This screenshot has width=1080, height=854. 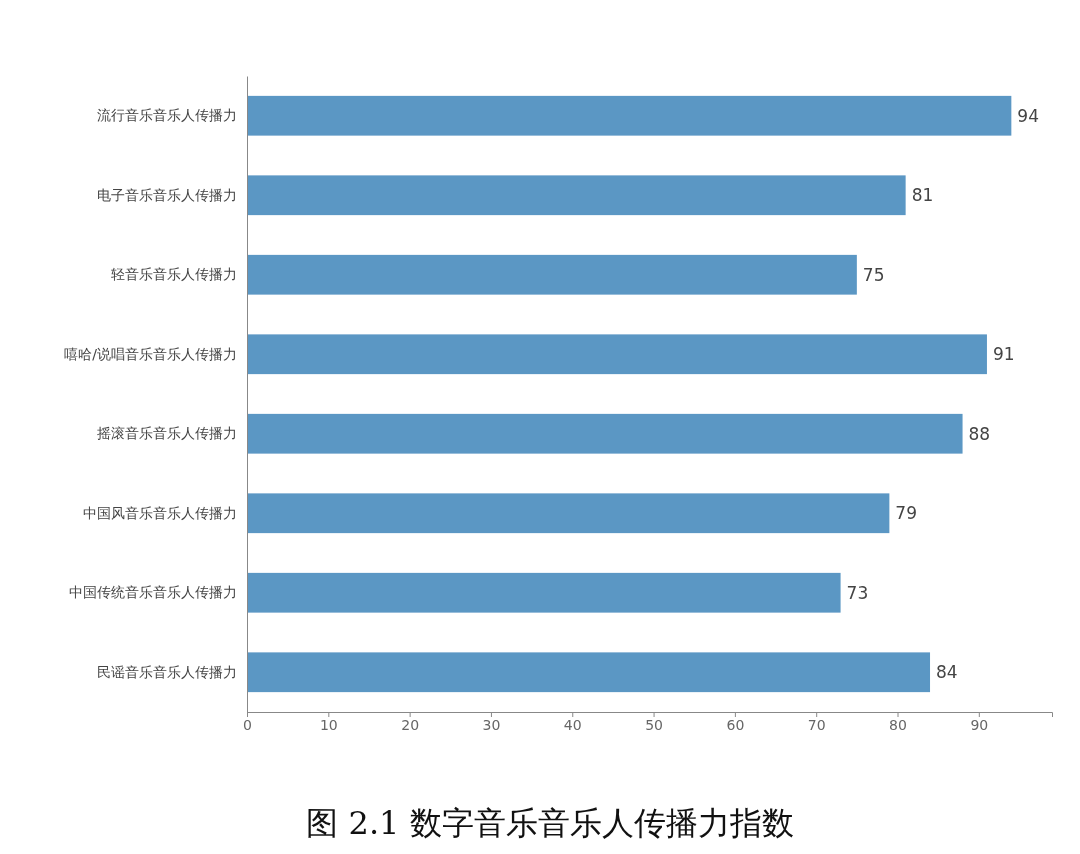 What do you see at coordinates (167, 115) in the screenshot?
I see `y-tick-label: 流行音乐音乐人传播力` at bounding box center [167, 115].